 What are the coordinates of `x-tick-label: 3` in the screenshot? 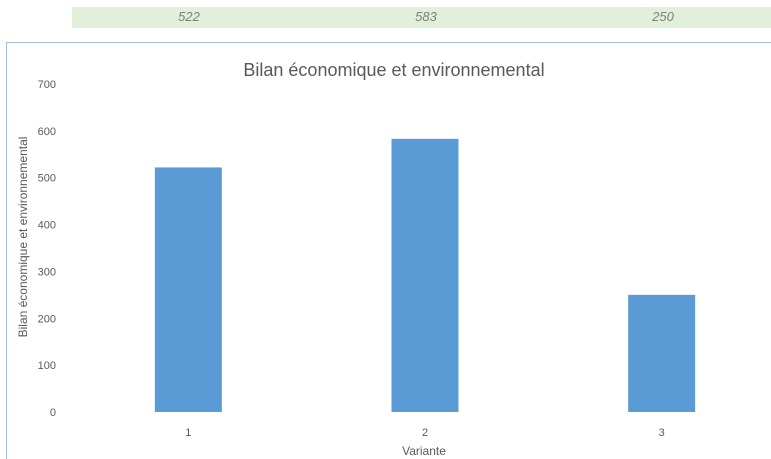 It's located at (662, 433).